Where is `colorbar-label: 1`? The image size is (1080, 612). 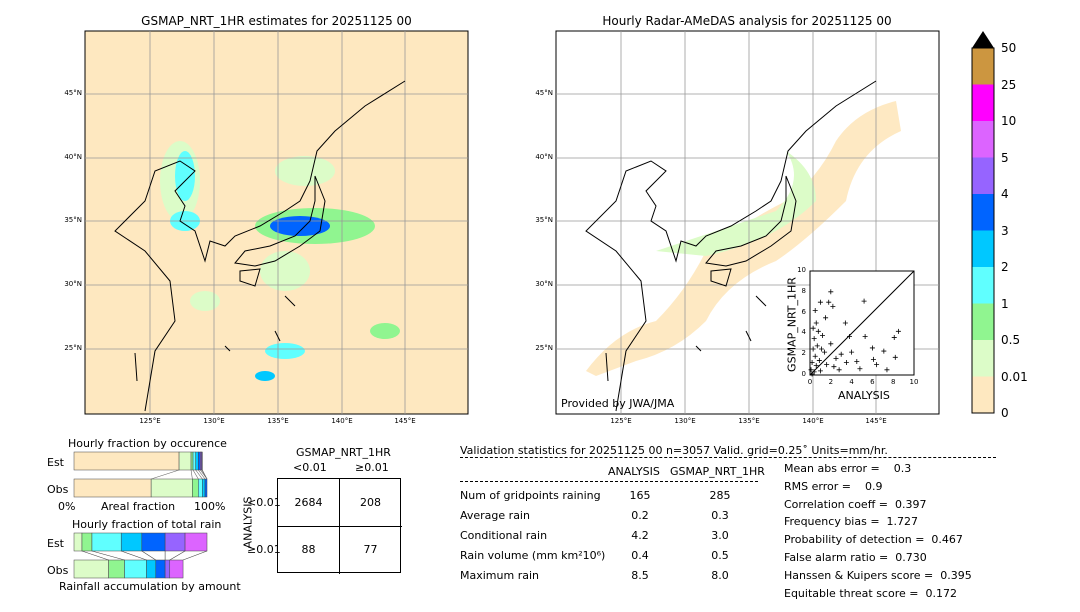 colorbar-label: 1 is located at coordinates (1005, 303).